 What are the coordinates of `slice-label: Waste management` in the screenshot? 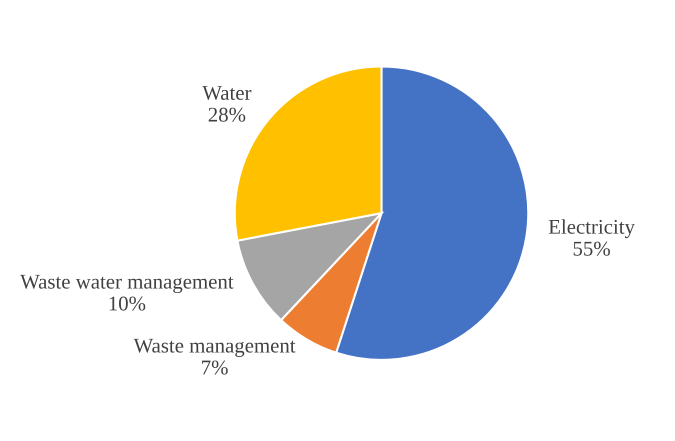 It's located at (215, 347).